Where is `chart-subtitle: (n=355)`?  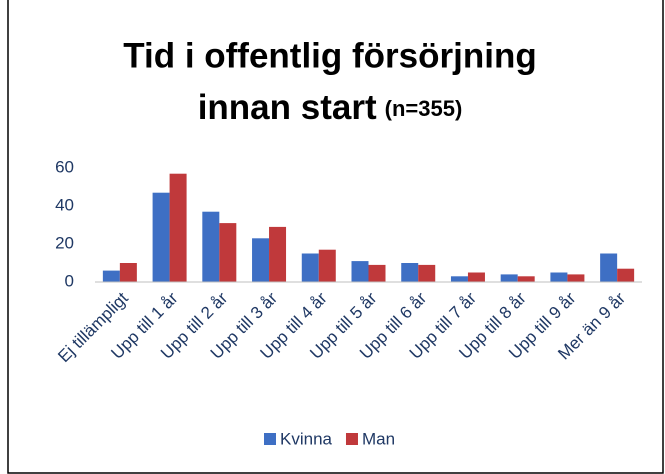 chart-subtitle: (n=355) is located at coordinates (424, 108).